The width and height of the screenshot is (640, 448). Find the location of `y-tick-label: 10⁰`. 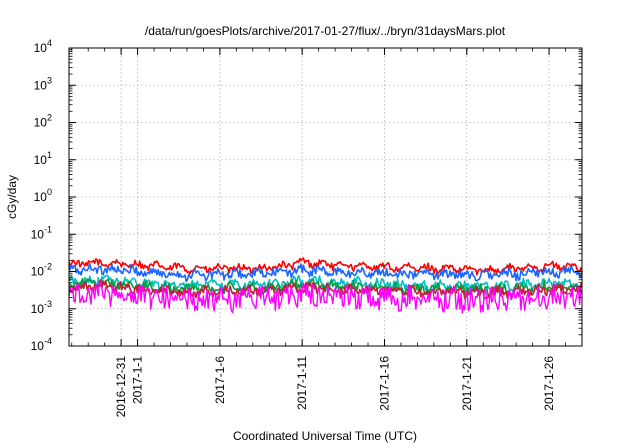

y-tick-label: 10⁰ is located at coordinates (43, 195).